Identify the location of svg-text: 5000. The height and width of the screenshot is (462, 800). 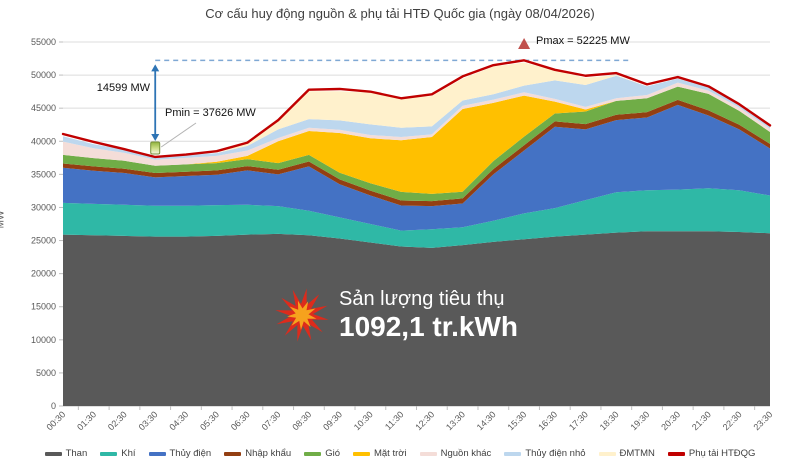
(46, 373).